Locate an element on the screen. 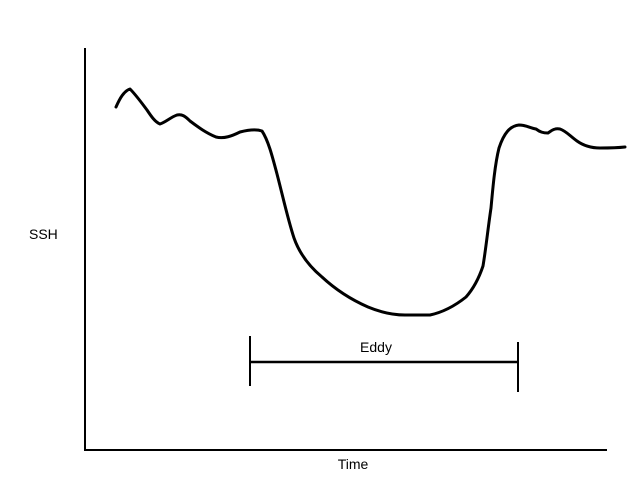  eddy-span-label: Eddy is located at coordinates (376, 347).